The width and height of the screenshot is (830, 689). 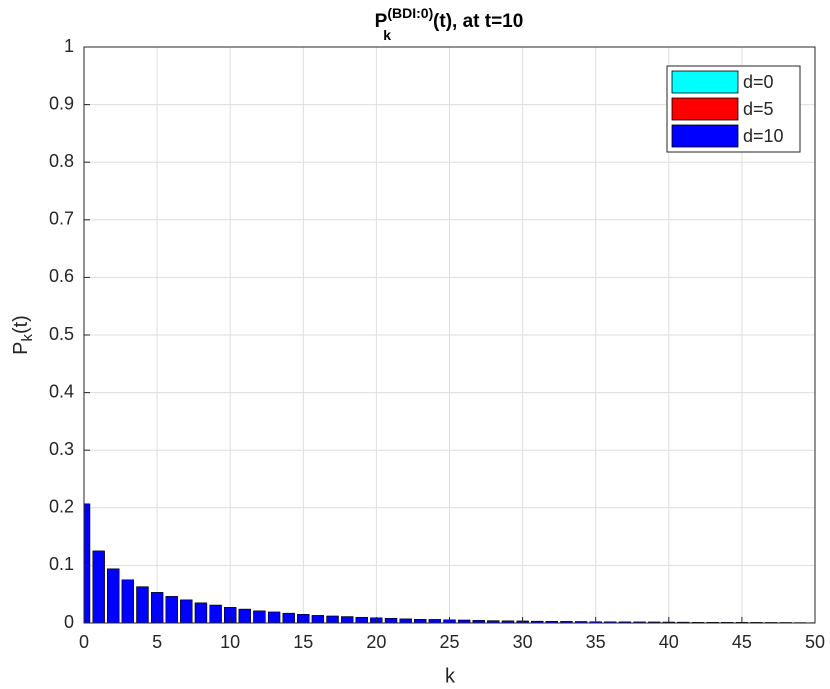 I want to click on x-tick-label: 25, so click(x=449, y=642).